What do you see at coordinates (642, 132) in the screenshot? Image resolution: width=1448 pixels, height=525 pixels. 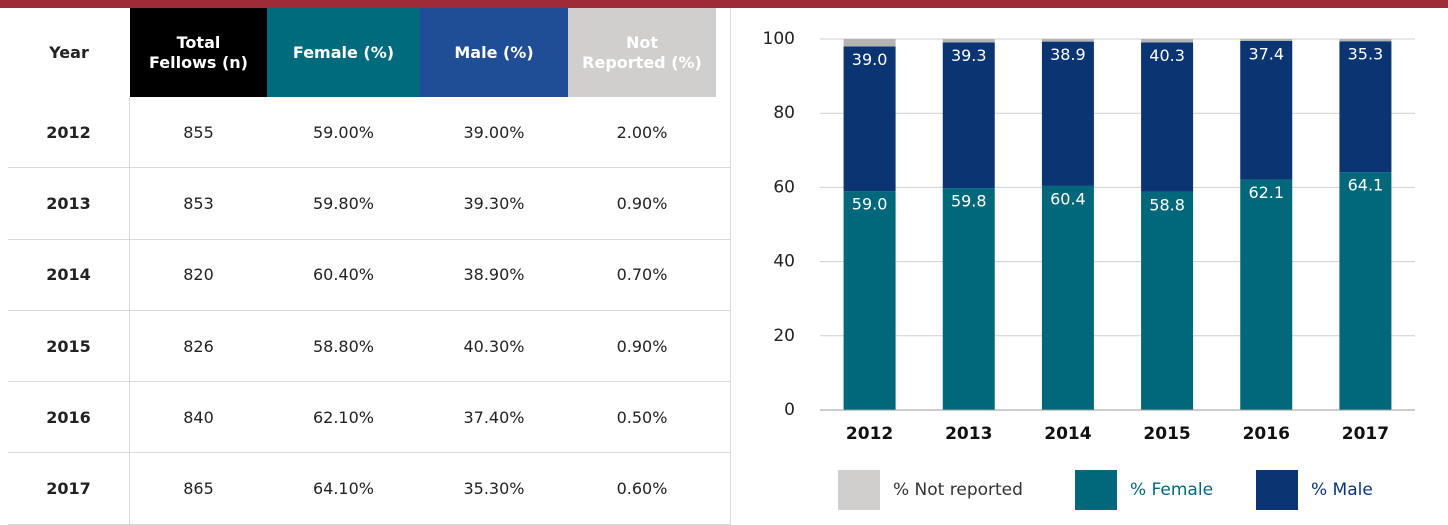 I see `table-cell: 2.00%` at bounding box center [642, 132].